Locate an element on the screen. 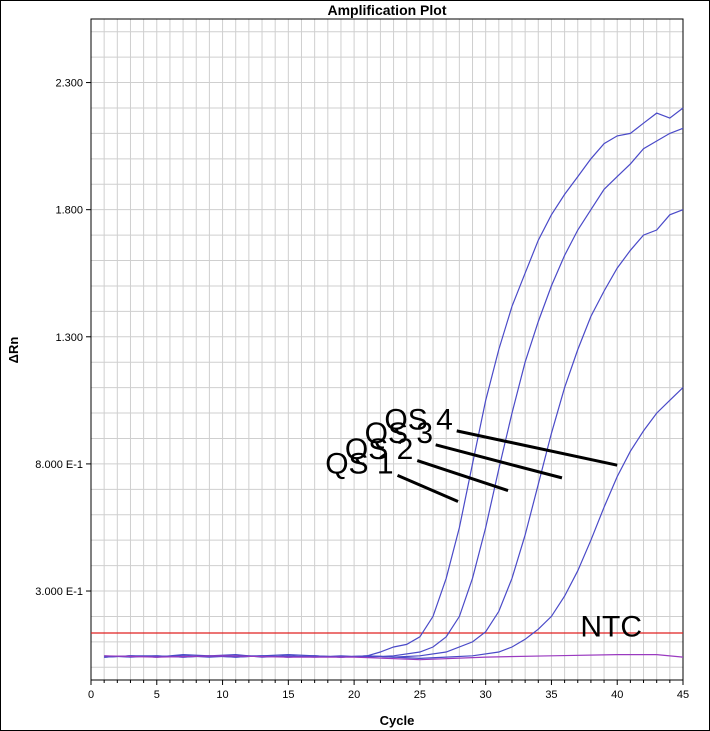 This screenshot has height=731, width=710. y-tick-label: 3.000 E-1 is located at coordinates (59, 592).